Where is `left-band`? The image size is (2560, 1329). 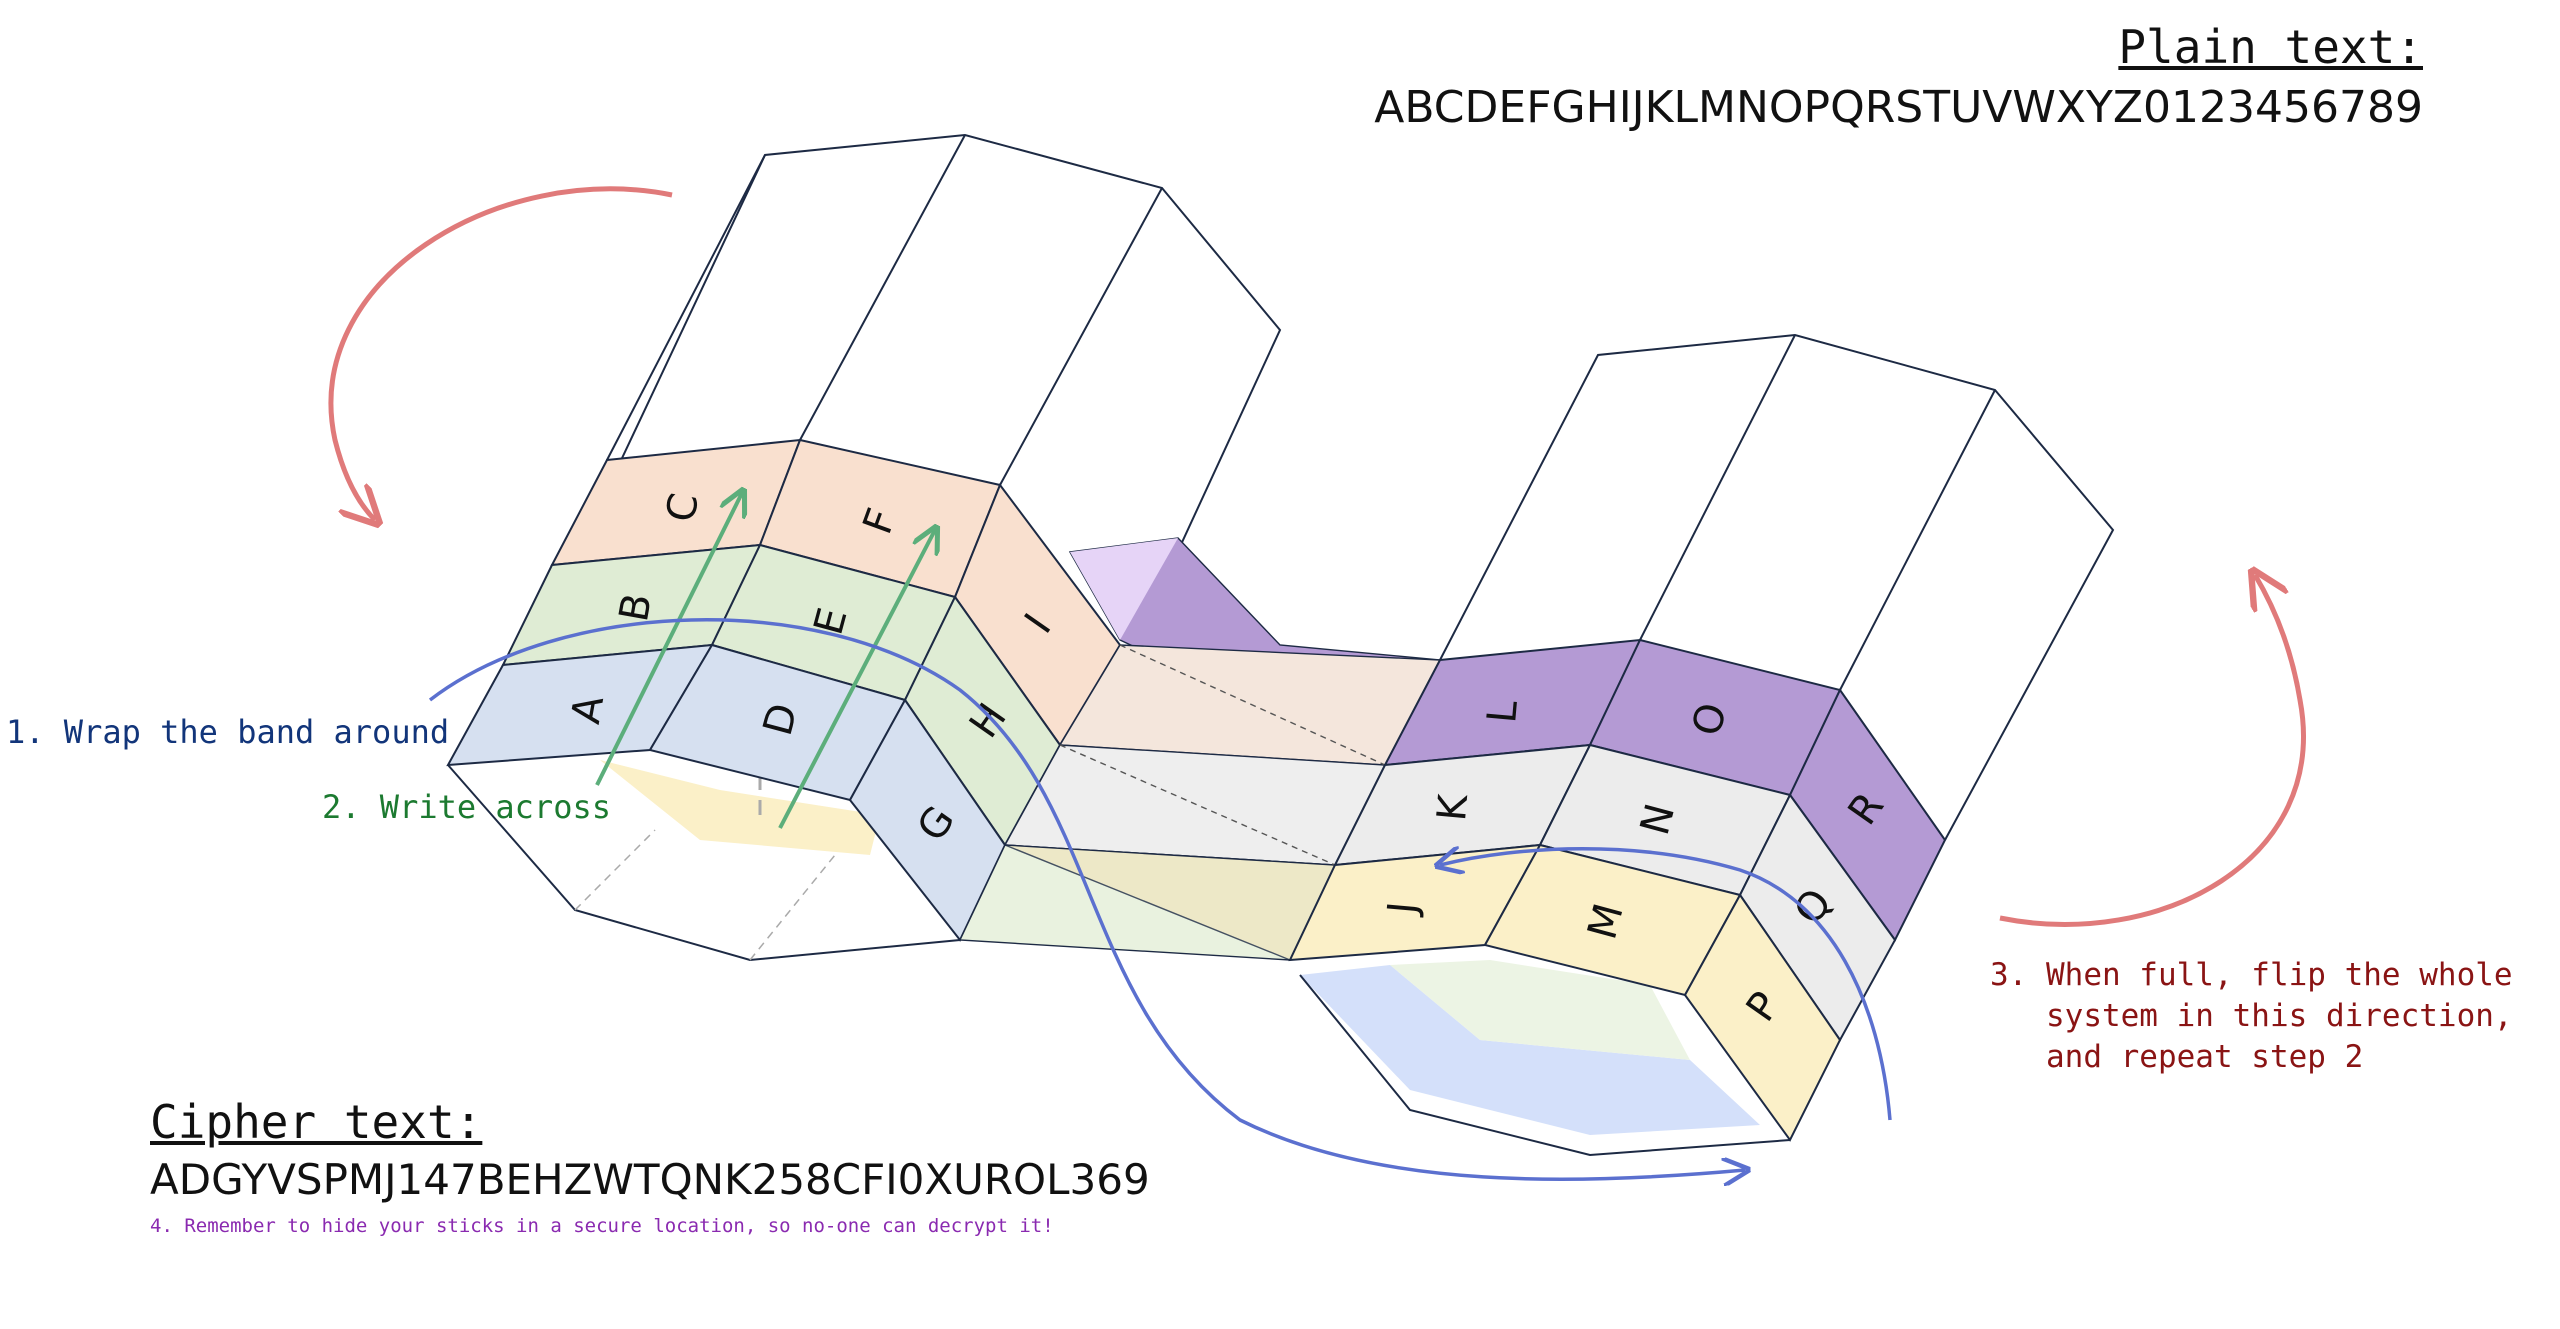
left-band is located at coordinates (784, 690).